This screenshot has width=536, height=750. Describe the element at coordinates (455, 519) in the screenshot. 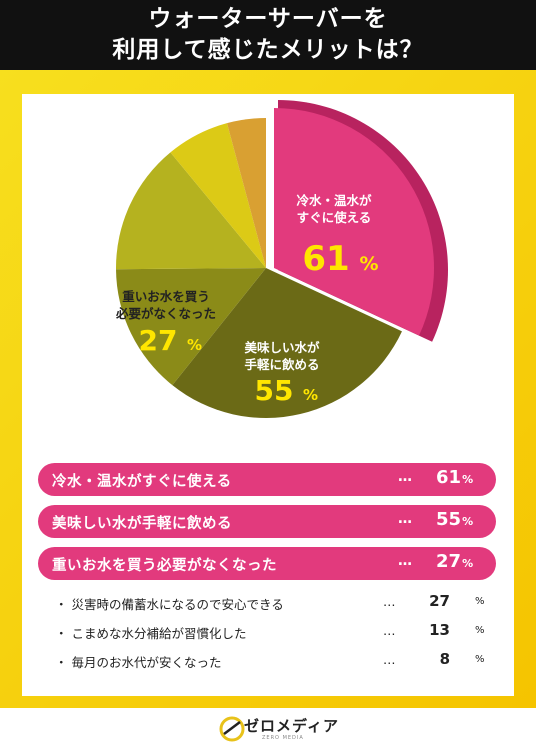

I see `ranking-pill-value: 55%` at that location.